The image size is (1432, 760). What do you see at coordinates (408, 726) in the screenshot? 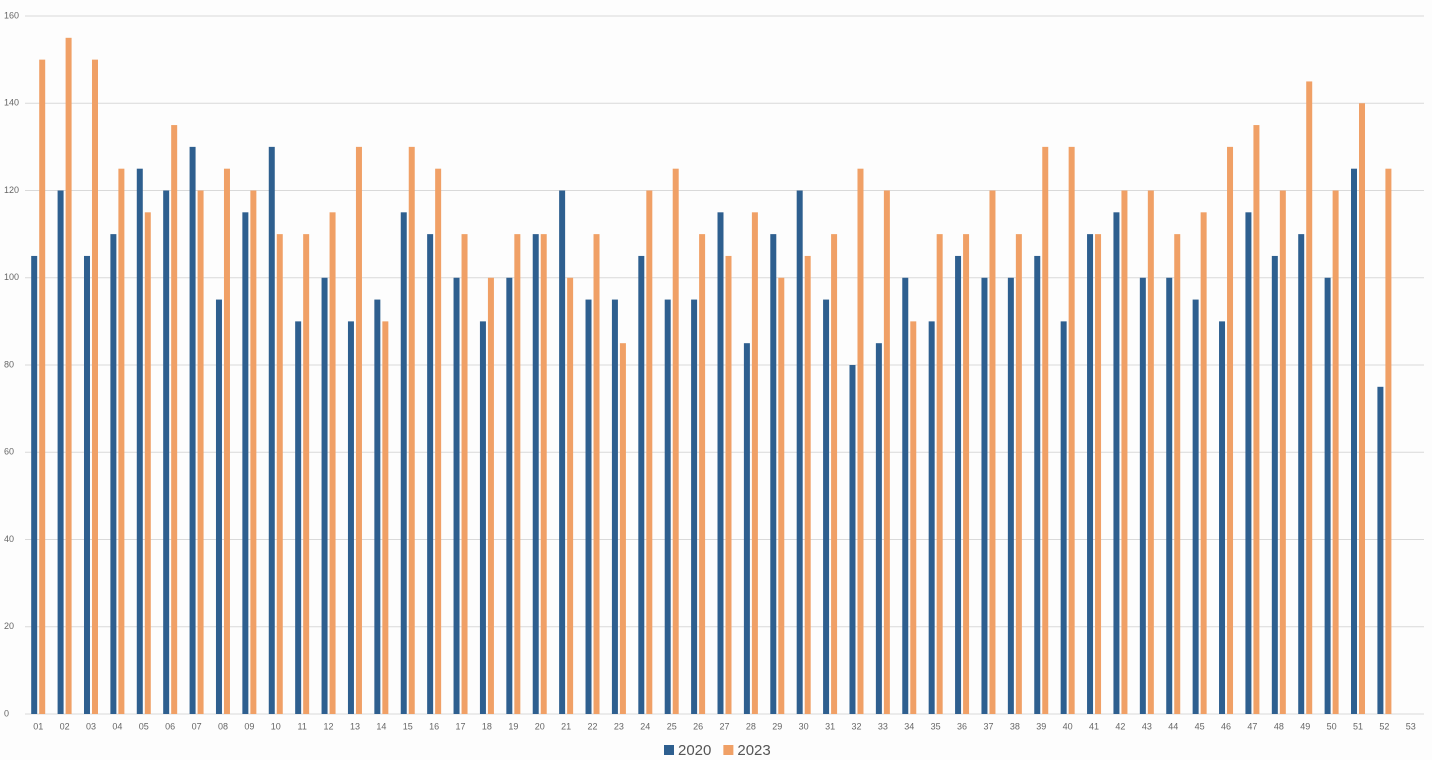
I see `x-tick-label: 15` at bounding box center [408, 726].